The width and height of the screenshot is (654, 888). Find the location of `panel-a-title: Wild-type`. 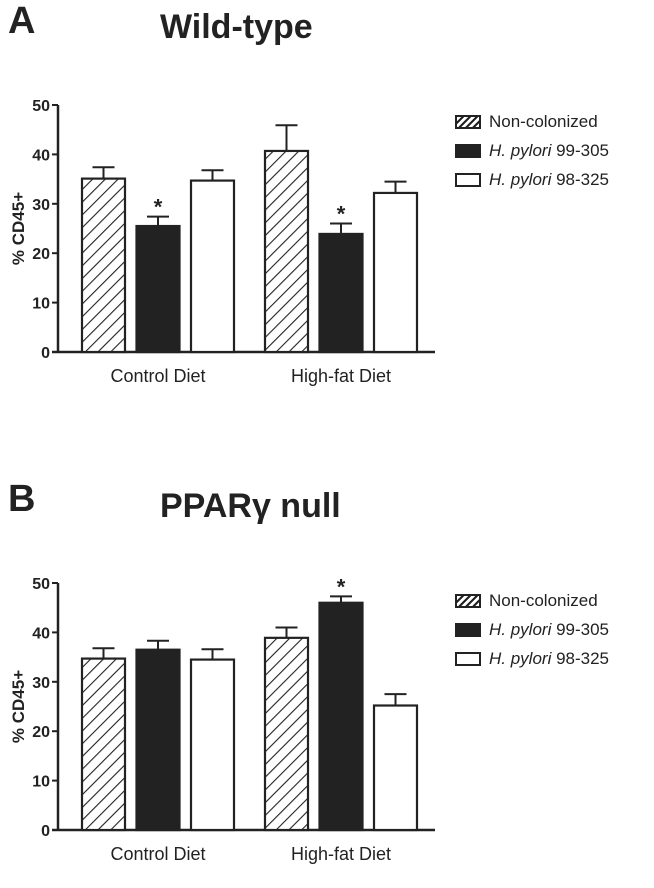

panel-a-title: Wild-type is located at coordinates (236, 27).